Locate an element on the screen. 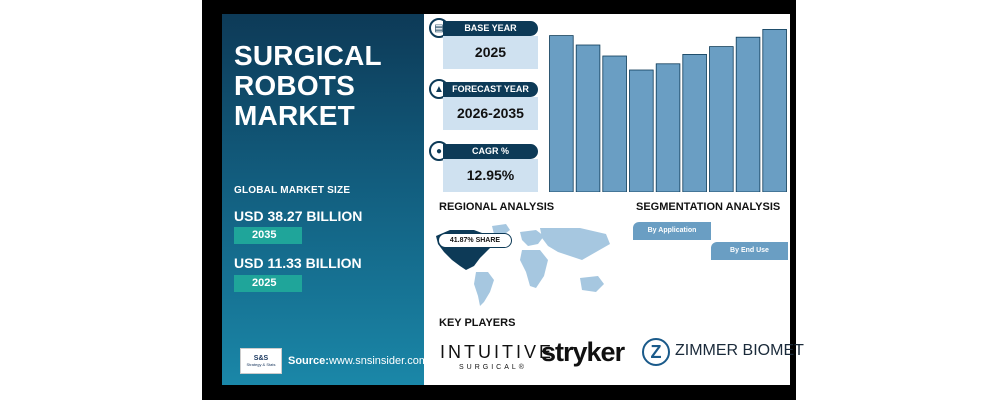 This screenshot has height=400, width=985. source-url: www.snsinsider.com is located at coordinates (378, 361).